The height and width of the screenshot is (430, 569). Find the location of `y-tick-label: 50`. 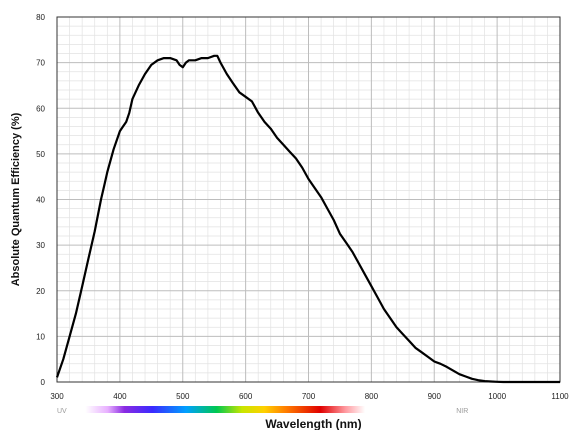

y-tick-label: 50 is located at coordinates (40, 154).